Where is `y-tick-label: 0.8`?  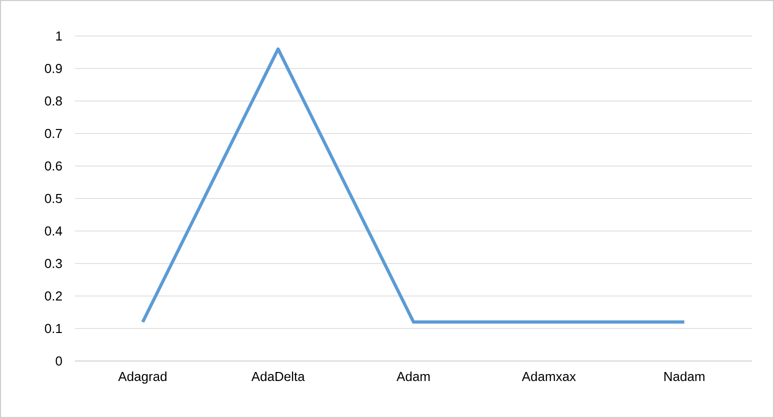 y-tick-label: 0.8 is located at coordinates (53, 101).